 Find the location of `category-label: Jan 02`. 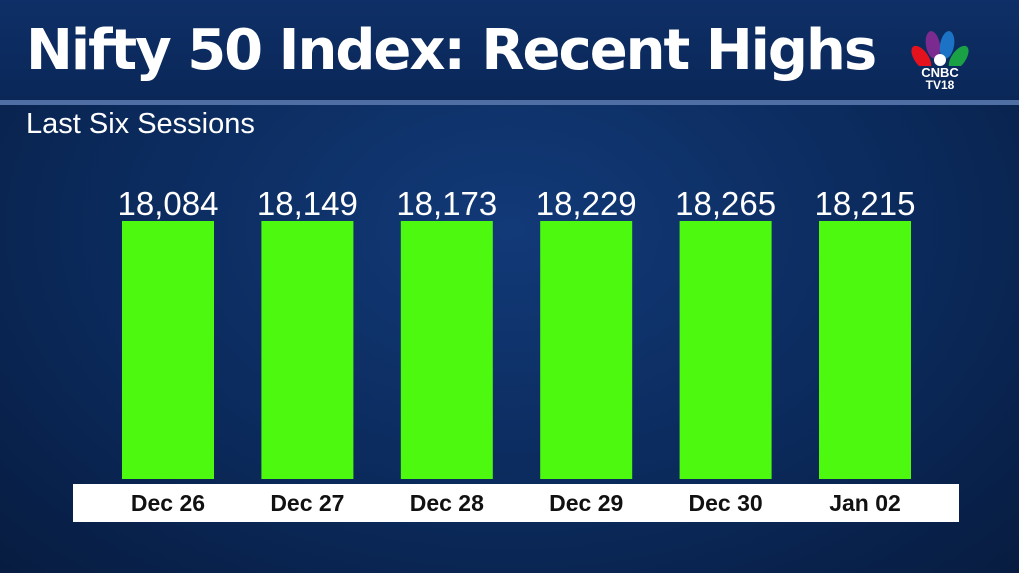

category-label: Jan 02 is located at coordinates (865, 503).